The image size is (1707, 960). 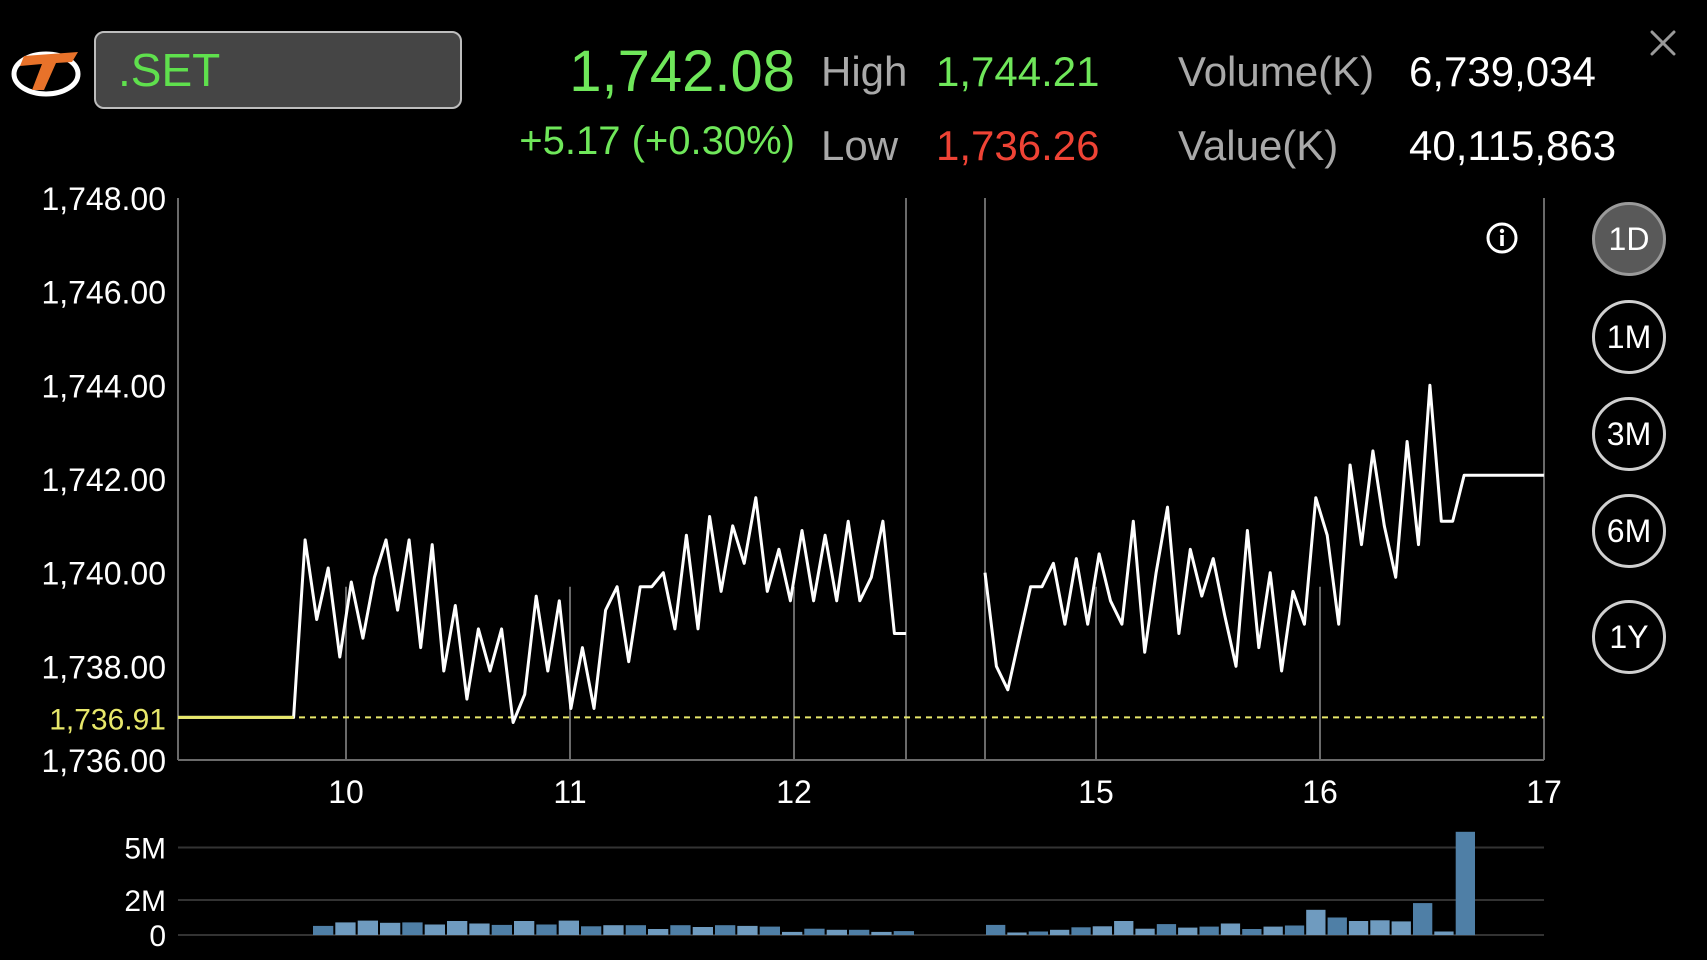 I want to click on last-price: 1,742.08, so click(x=682, y=71).